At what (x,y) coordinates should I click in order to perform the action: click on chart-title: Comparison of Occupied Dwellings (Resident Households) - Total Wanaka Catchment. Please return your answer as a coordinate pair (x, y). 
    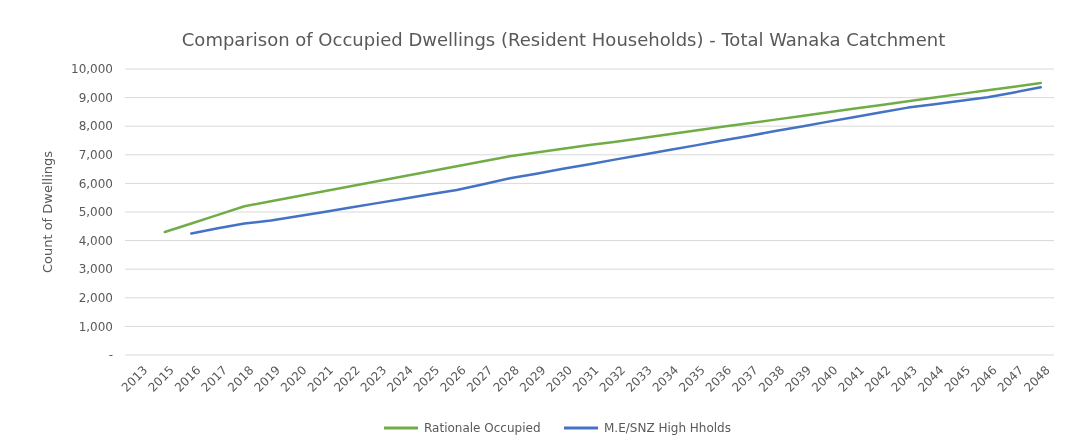
    Looking at the image, I should click on (563, 39).